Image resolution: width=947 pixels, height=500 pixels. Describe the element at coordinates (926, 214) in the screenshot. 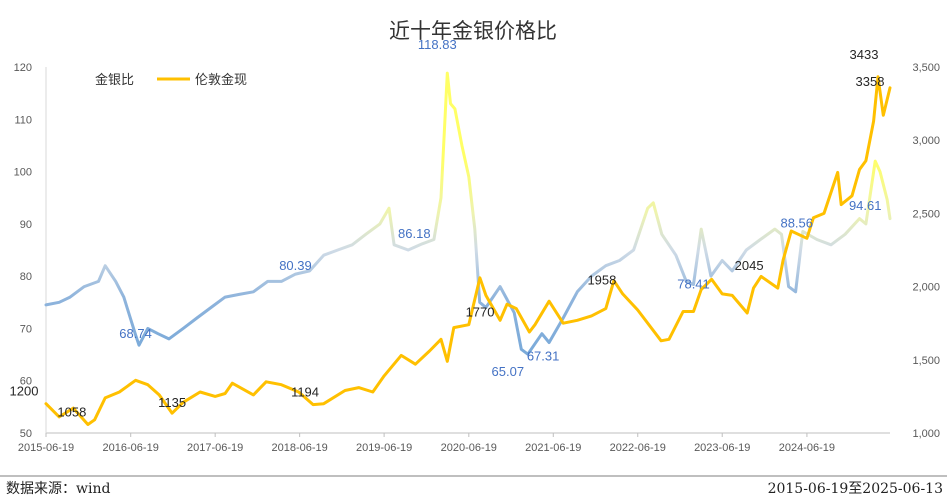

I see `y-right-tick-label: 2,500` at that location.